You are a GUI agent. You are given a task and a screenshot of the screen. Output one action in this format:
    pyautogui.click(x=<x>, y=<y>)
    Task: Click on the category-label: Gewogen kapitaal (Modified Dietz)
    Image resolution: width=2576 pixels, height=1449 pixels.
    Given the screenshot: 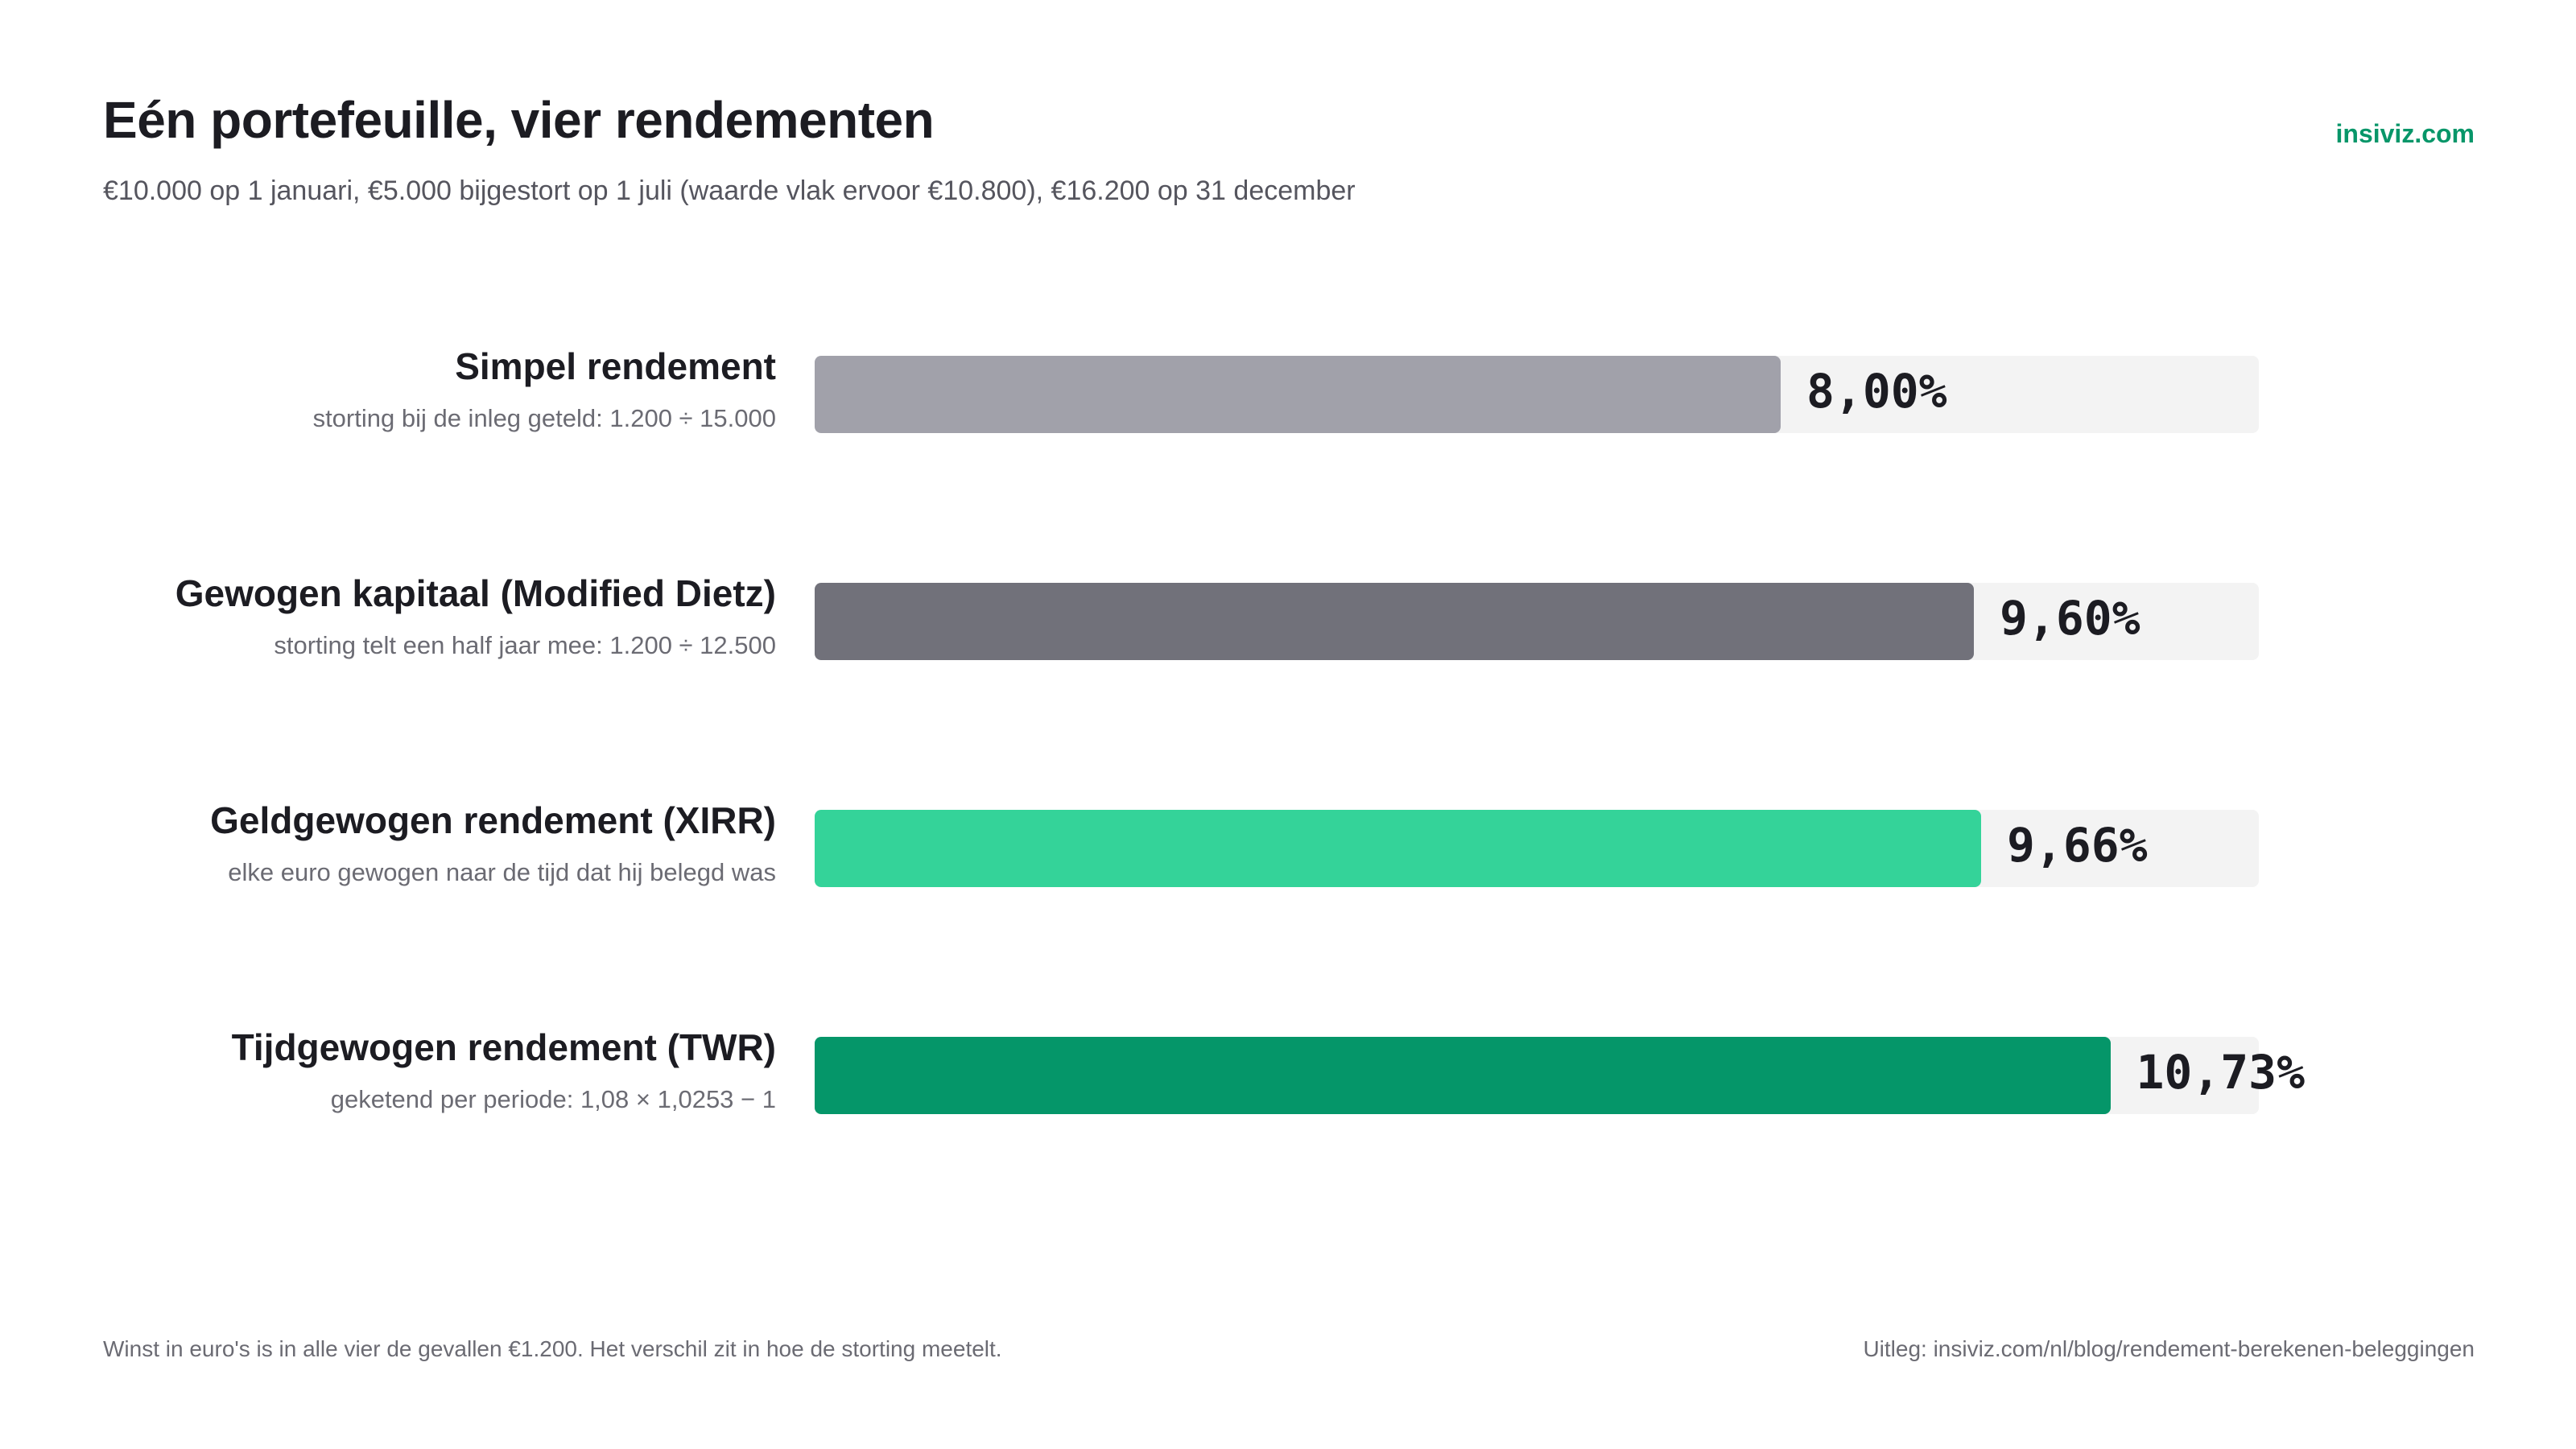 What is the action you would take?
    pyautogui.click(x=475, y=593)
    